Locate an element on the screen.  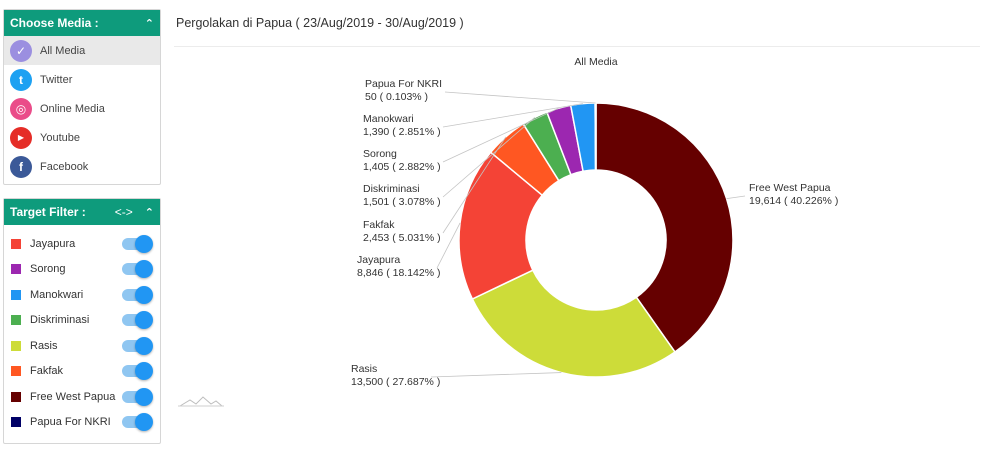
slice-rasis is located at coordinates (573, 323).